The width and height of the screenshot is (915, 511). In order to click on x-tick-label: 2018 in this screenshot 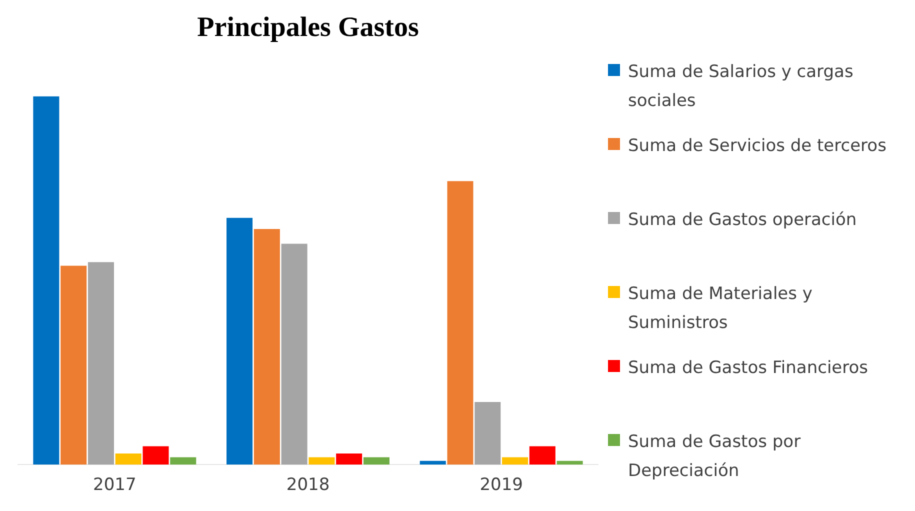, I will do `click(308, 485)`.